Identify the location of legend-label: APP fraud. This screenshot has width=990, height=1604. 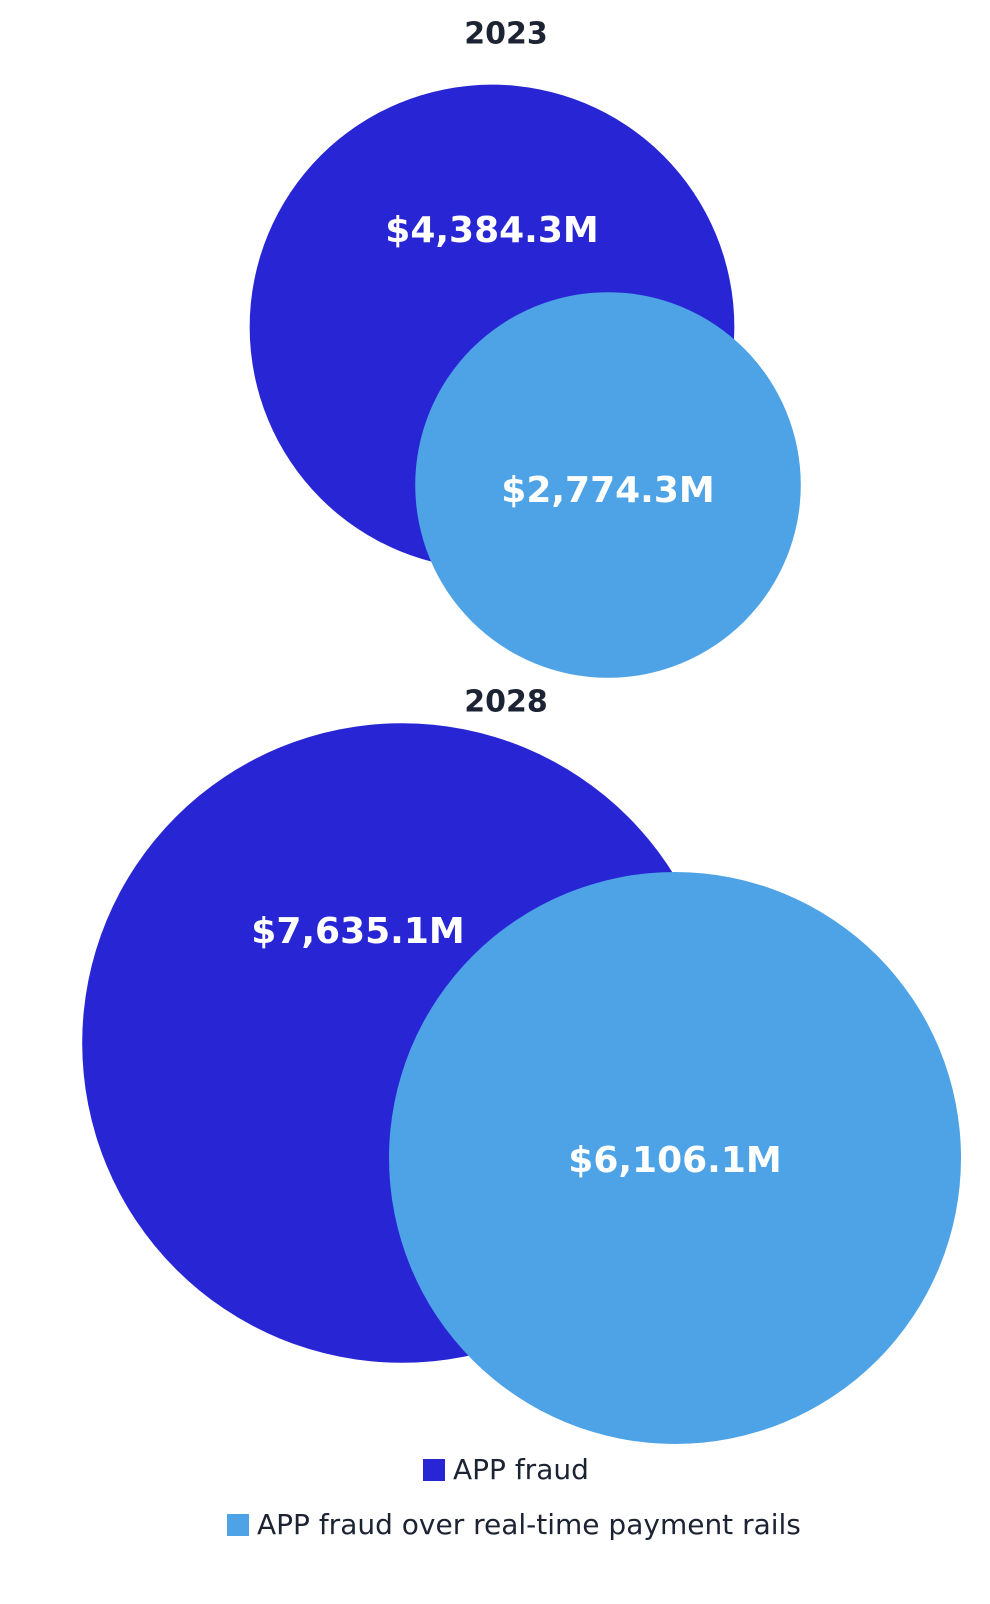
(521, 1469).